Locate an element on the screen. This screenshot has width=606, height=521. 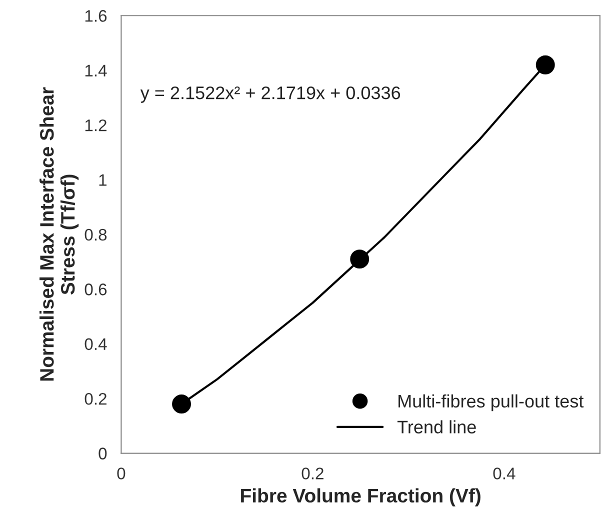
y-tick-label: 1 is located at coordinates (102, 180).